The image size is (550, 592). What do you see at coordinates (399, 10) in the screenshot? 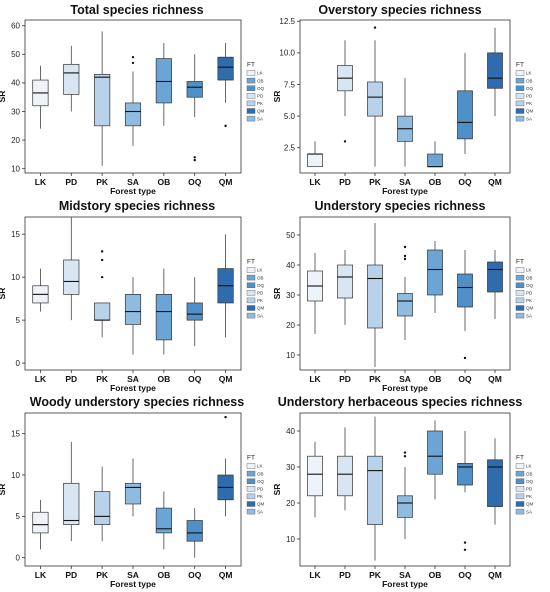
I see `chart-title: Overstory species richness` at bounding box center [399, 10].